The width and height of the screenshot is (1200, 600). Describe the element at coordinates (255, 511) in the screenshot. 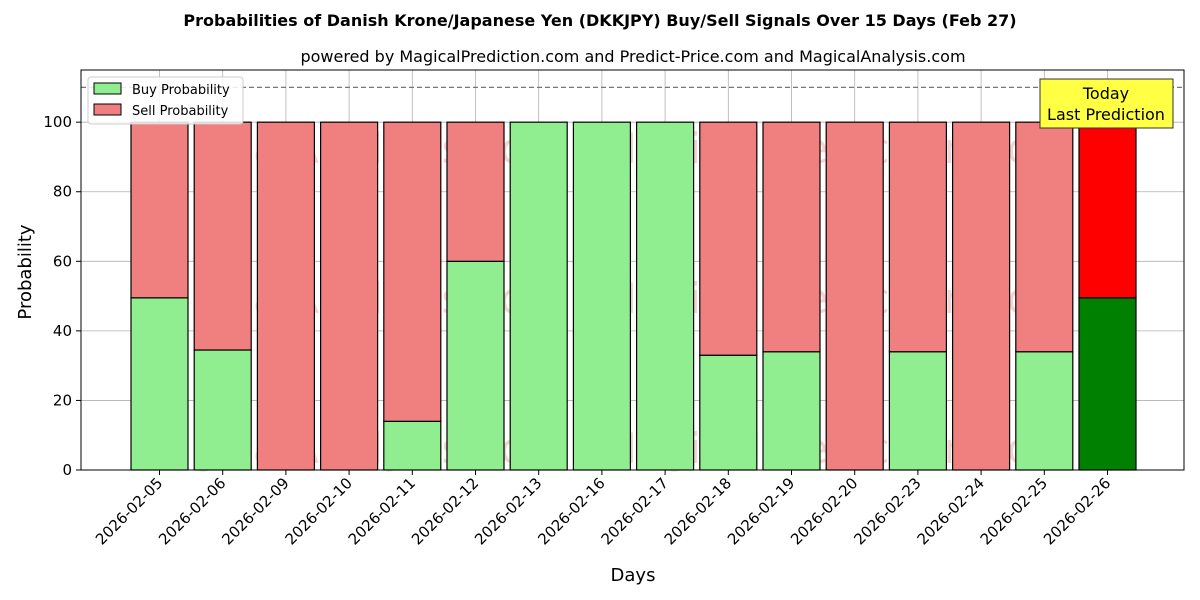

I see `x-tick-label: 2026-02-09` at that location.